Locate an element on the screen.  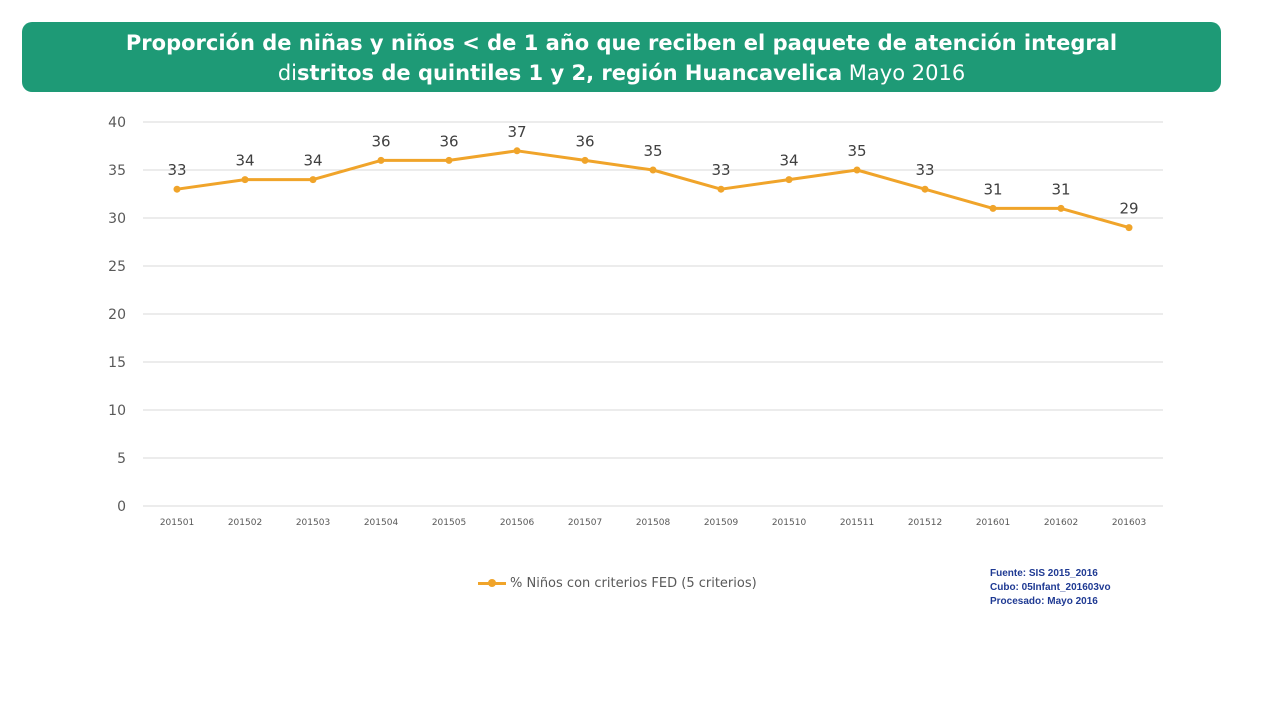
legend-label: % Niños con criterios FED (5 criterios) is located at coordinates (633, 583).